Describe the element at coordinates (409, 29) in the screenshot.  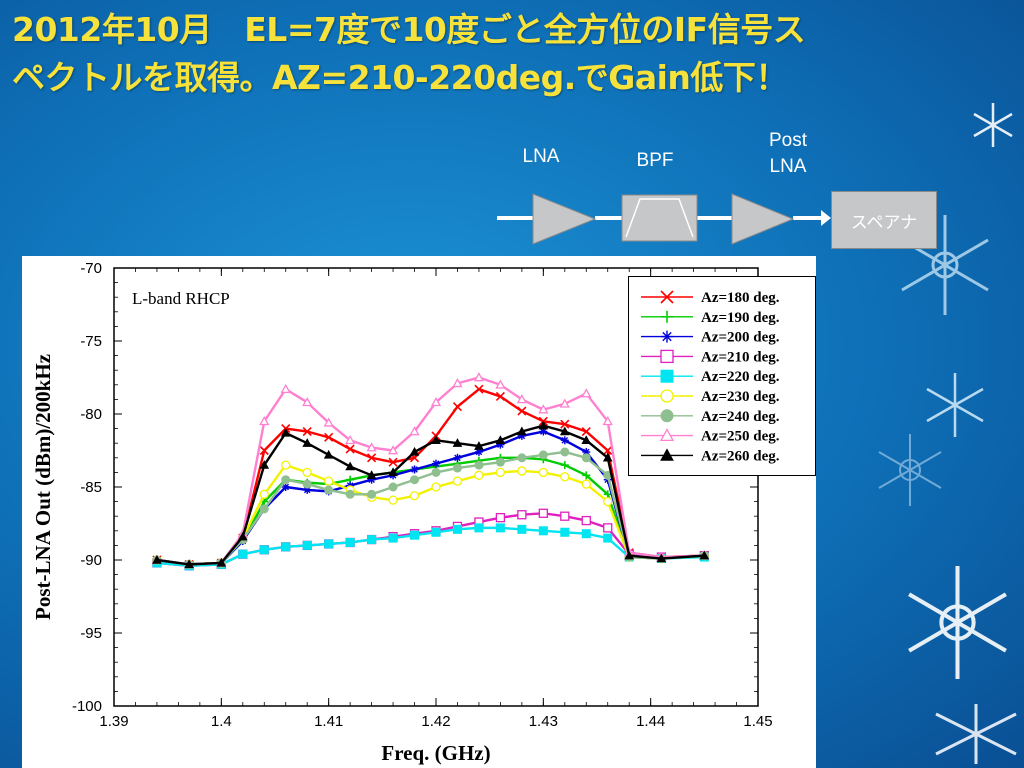
I see `slide-title-line-1: 2012年10月 EL=7度で10度ごと全方位のIF信号ス` at that location.